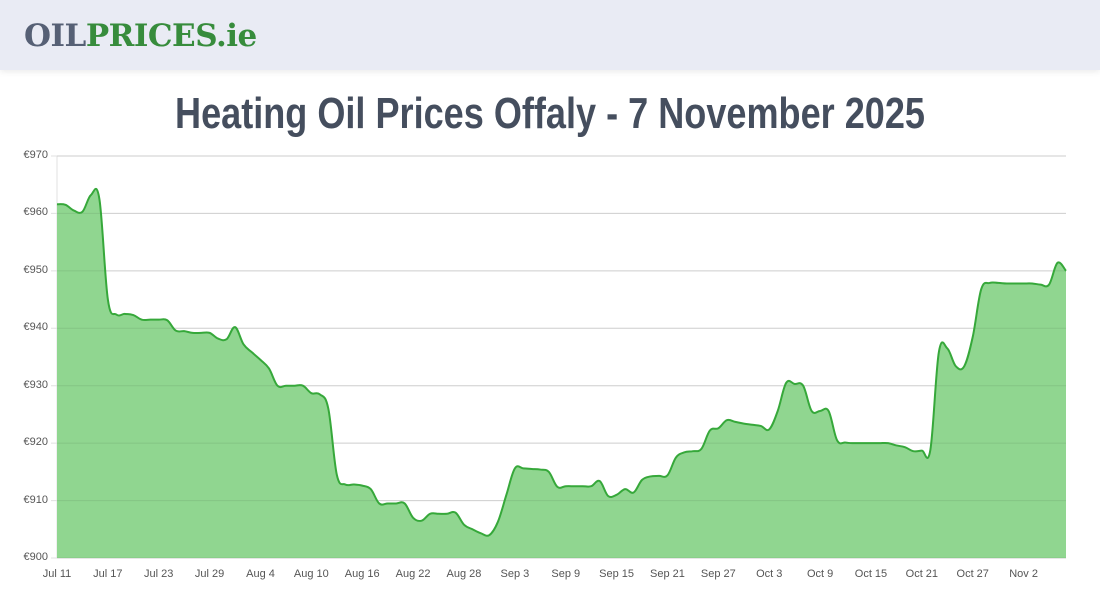 The height and width of the screenshot is (600, 1100). Describe the element at coordinates (769, 574) in the screenshot. I see `x-axis-label: Oct 3` at that location.